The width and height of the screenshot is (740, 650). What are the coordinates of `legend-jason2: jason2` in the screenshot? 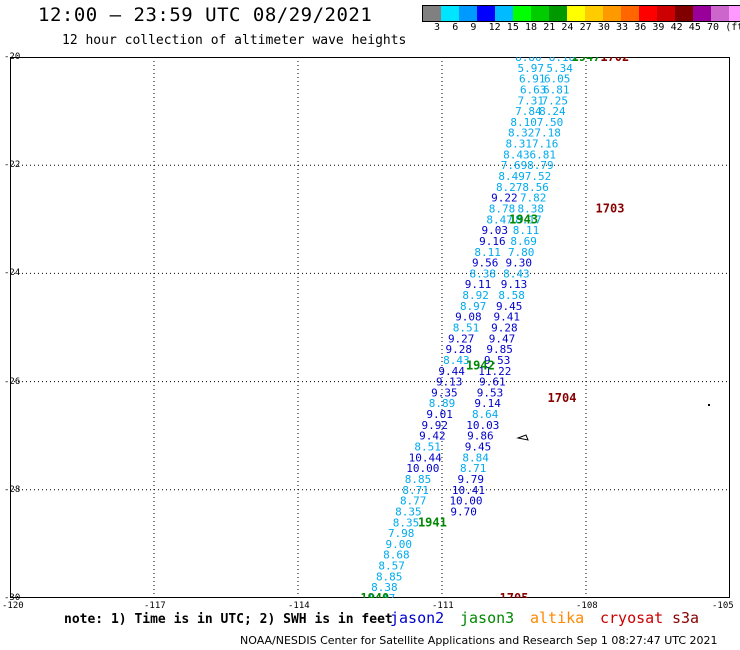 It's located at (417, 618).